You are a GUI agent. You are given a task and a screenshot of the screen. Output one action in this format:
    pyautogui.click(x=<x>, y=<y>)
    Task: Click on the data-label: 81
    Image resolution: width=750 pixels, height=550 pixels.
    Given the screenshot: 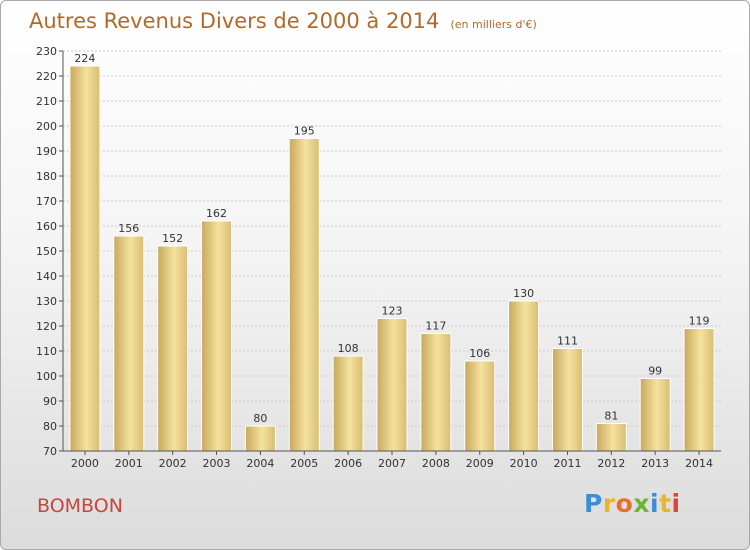 What is the action you would take?
    pyautogui.click(x=611, y=416)
    